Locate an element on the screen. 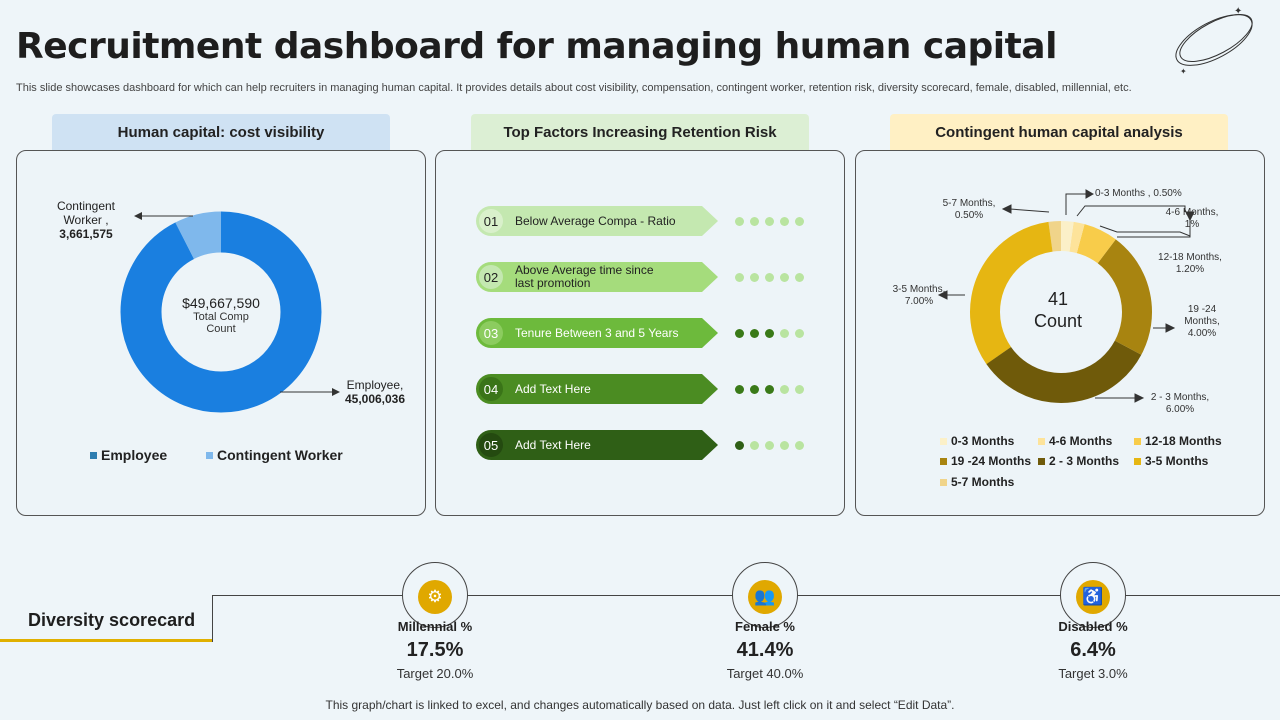 Image resolution: width=1280 pixels, height=720 pixels. legend-contingent-swatch is located at coordinates (209, 455).